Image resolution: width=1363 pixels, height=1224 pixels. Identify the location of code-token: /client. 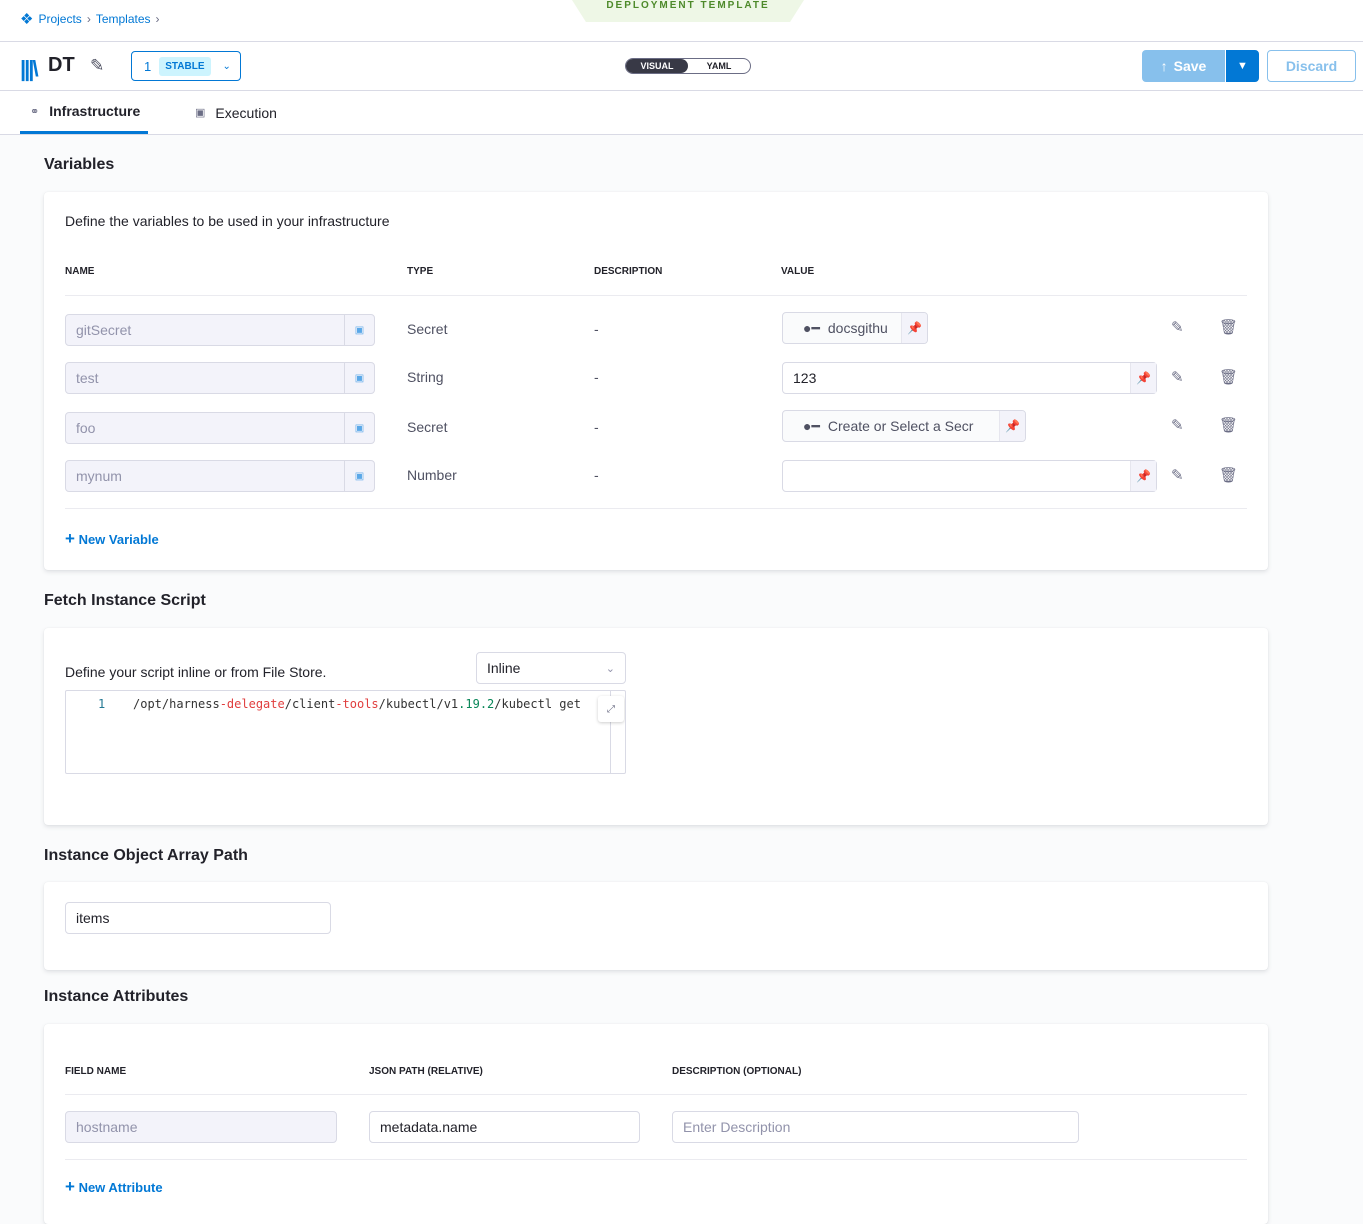
(310, 704).